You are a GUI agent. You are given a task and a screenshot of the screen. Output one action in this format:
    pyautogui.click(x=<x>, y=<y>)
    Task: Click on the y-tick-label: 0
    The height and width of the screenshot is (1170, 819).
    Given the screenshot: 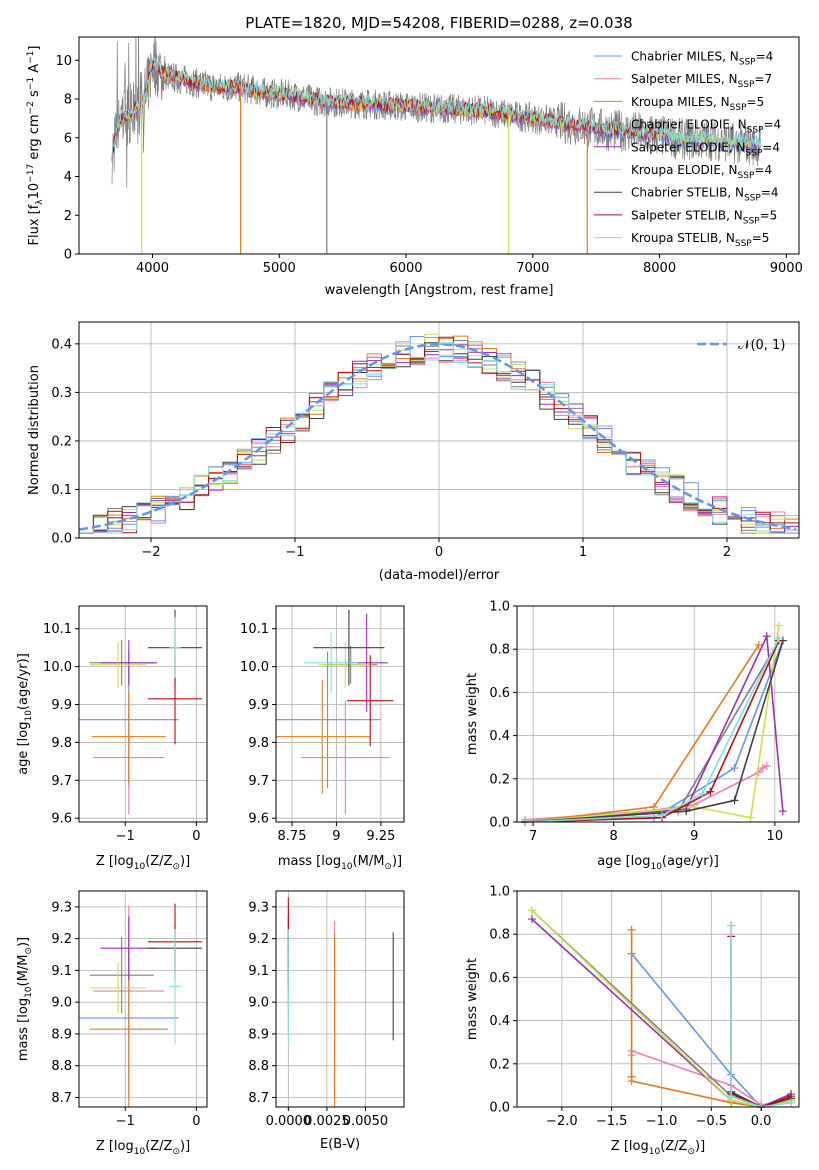 What is the action you would take?
    pyautogui.click(x=68, y=255)
    